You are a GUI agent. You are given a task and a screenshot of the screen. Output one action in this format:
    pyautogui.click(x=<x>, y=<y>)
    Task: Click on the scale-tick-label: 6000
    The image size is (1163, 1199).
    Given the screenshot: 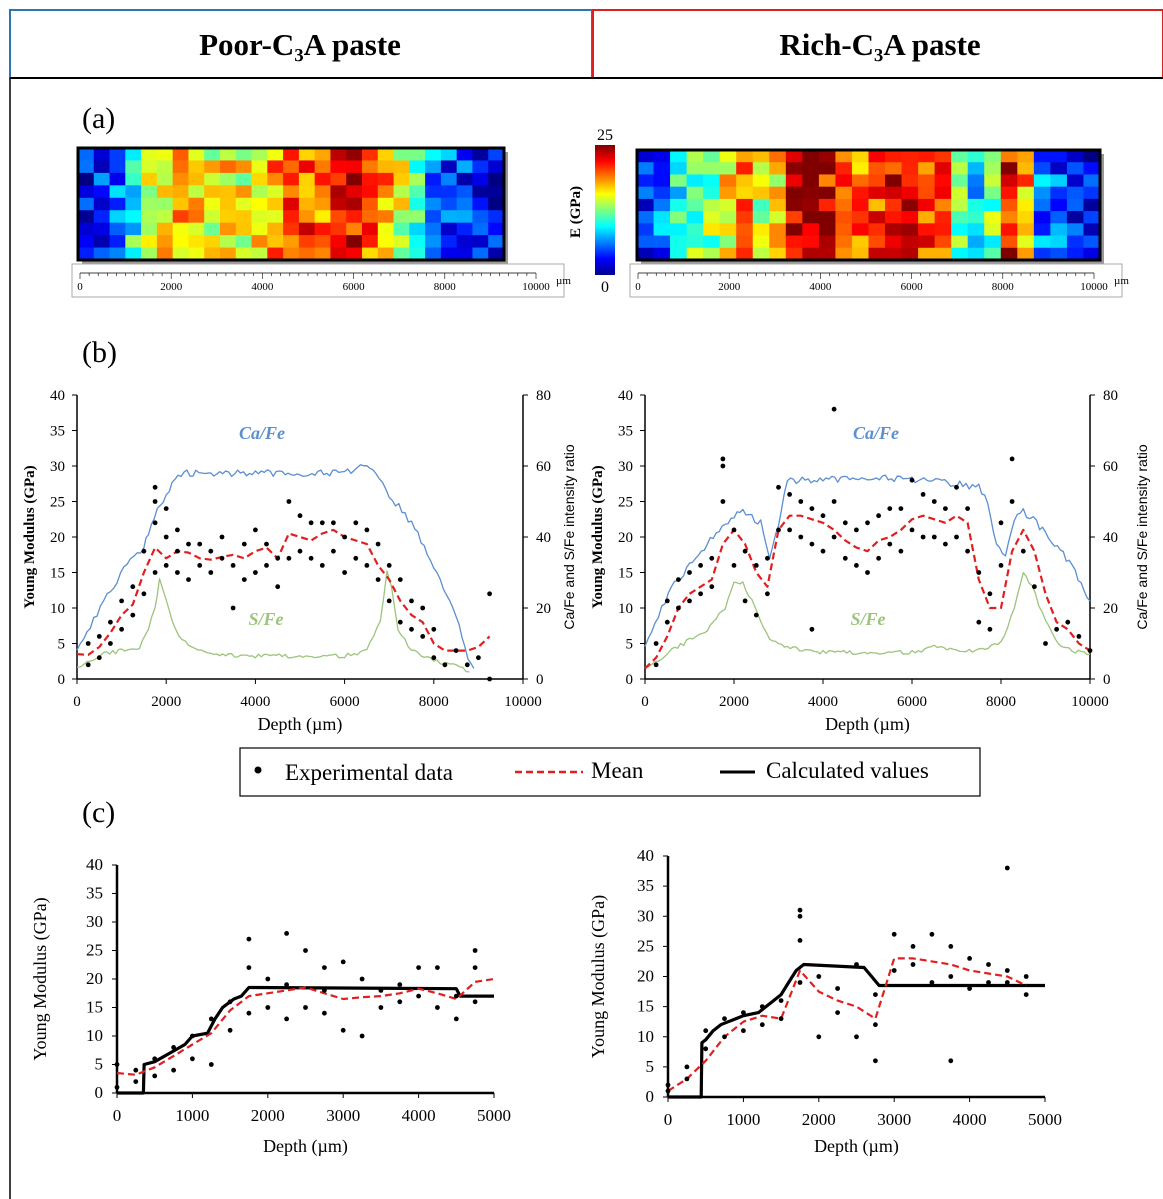 What is the action you would take?
    pyautogui.click(x=354, y=287)
    